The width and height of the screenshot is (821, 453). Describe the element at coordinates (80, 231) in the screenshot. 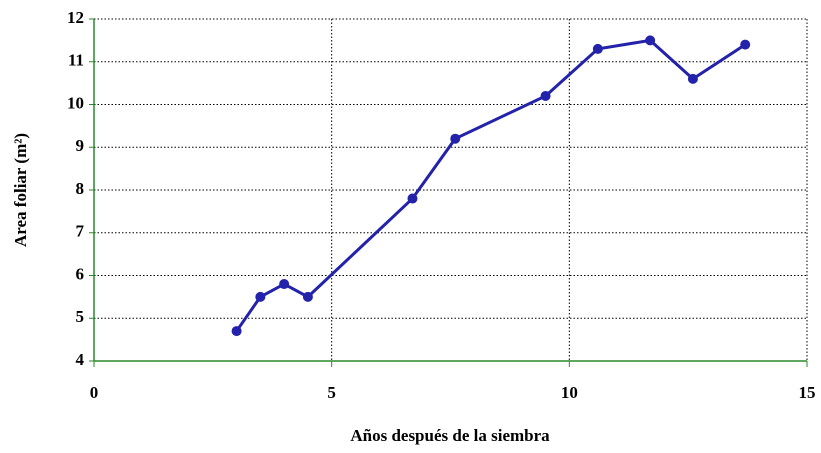

I see `y-tick-label: 7` at that location.